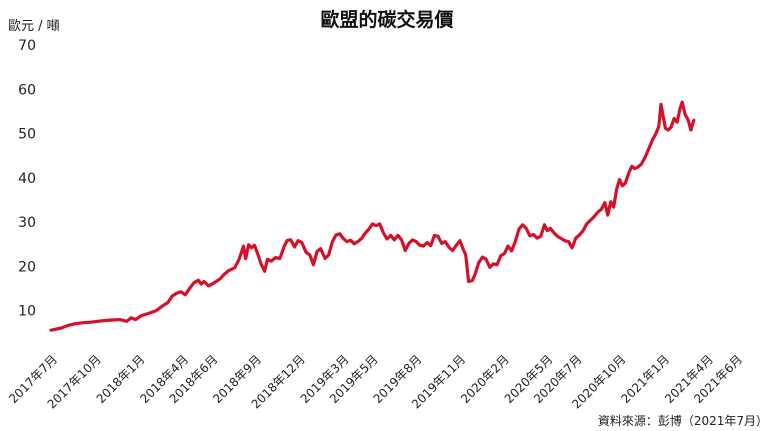 This screenshot has width=775, height=431. Describe the element at coordinates (27, 223) in the screenshot. I see `y-tick-label: 30` at that location.